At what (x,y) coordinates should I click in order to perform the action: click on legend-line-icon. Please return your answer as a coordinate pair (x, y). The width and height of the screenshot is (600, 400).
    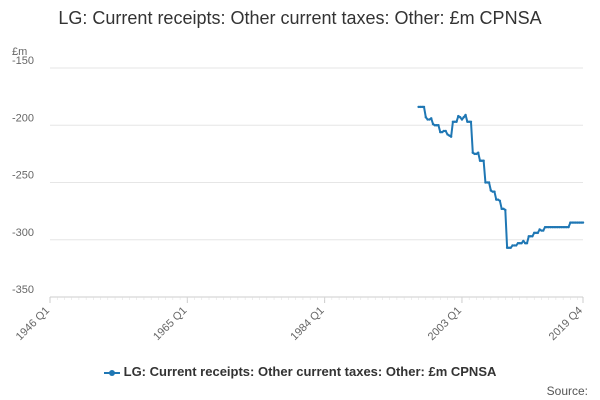
    Looking at the image, I should click on (111, 373).